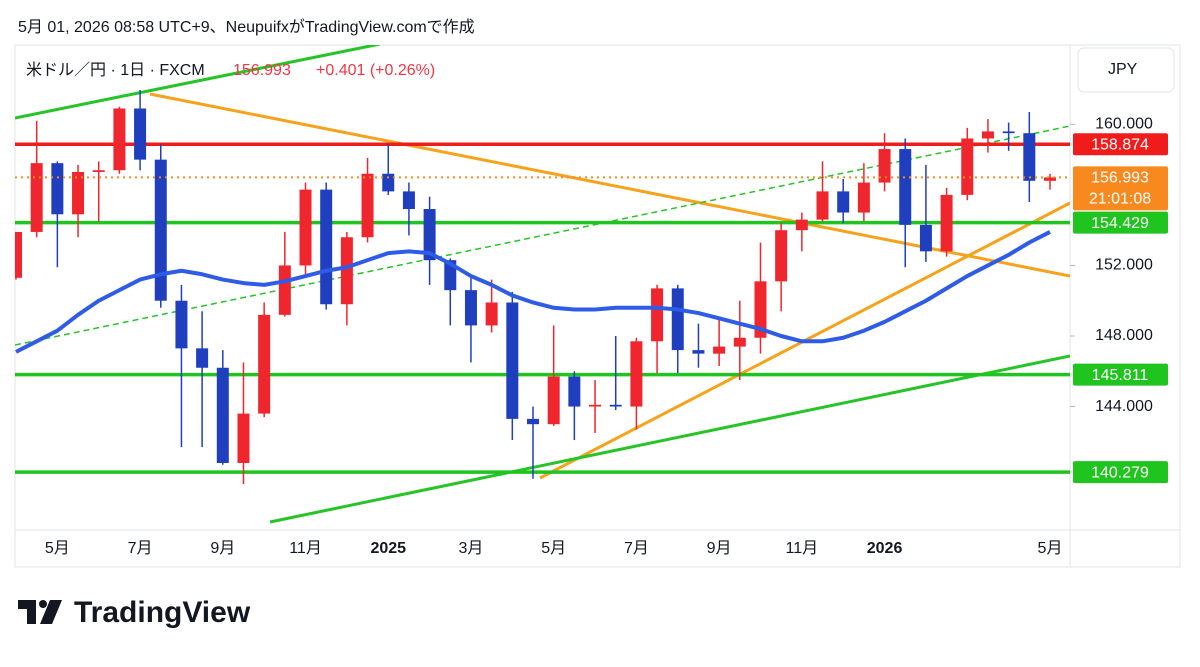 Image resolution: width=1200 pixels, height=667 pixels. Describe the element at coordinates (1120, 178) in the screenshot. I see `last-price-label: 156.993` at that location.